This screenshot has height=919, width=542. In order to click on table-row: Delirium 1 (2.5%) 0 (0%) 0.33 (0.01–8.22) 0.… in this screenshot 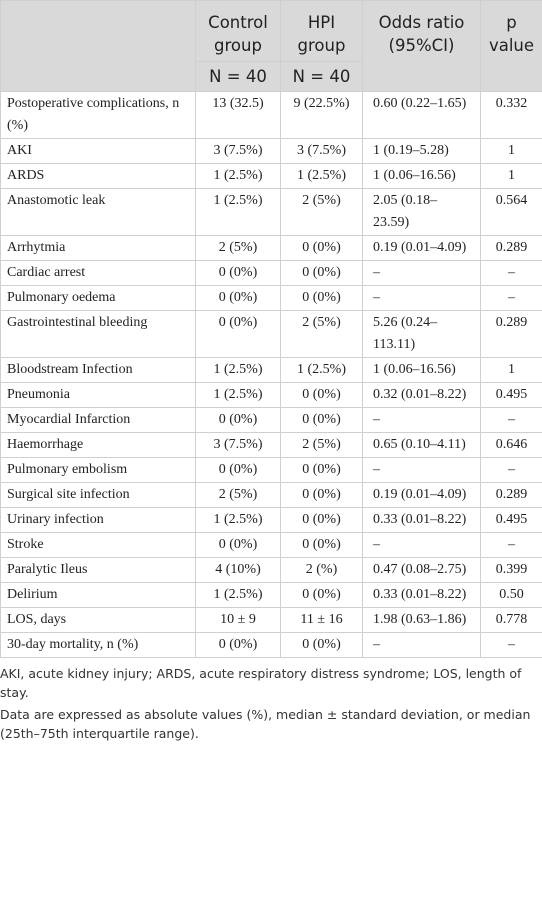, I will do `click(271, 595)`.